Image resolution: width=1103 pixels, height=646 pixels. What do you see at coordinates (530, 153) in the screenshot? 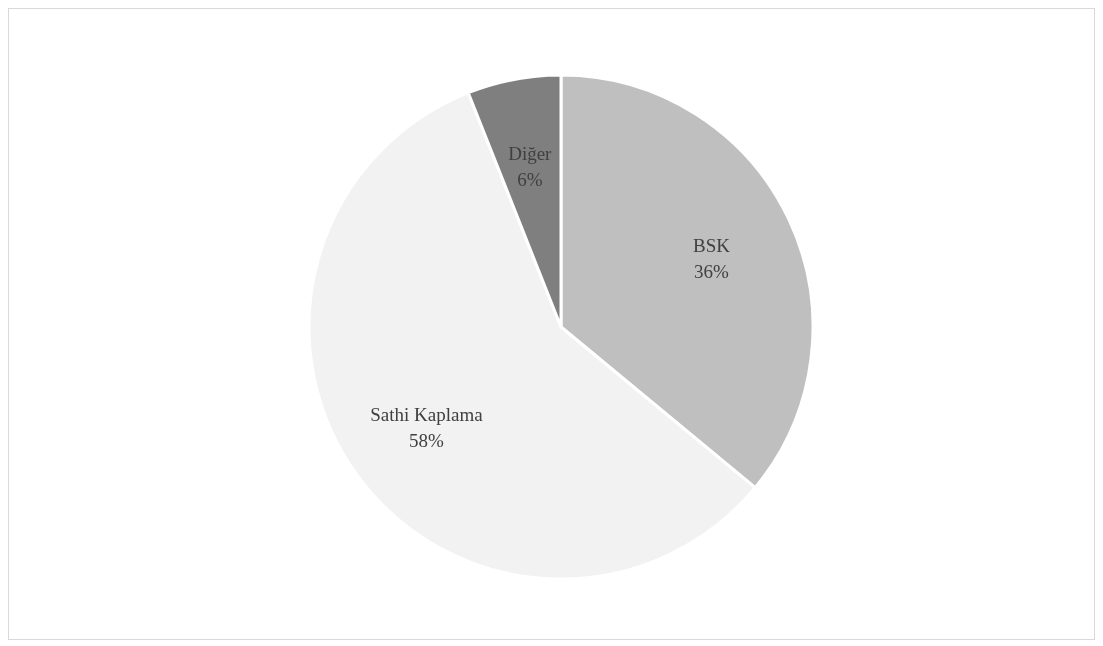
I see `slice-label: Diğer` at bounding box center [530, 153].